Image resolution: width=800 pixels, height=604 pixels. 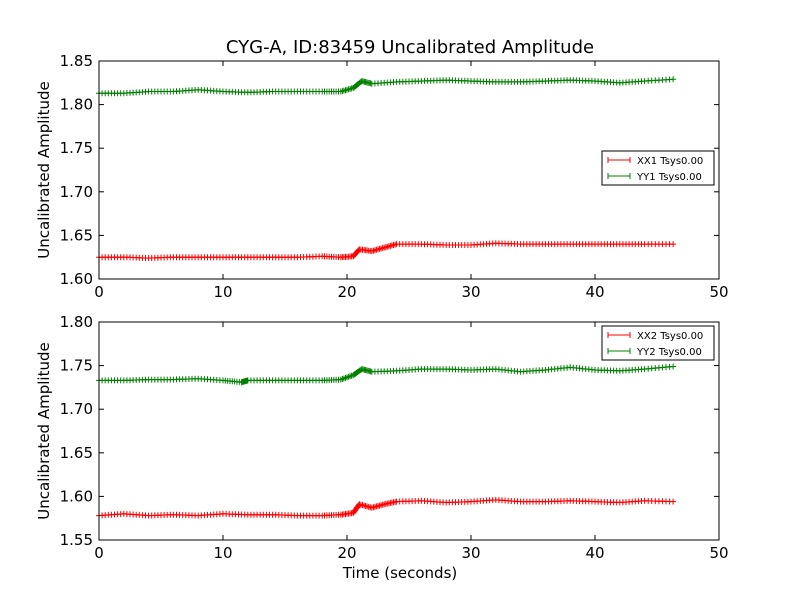 I want to click on y-tick-label: 1.85, so click(x=76, y=61).